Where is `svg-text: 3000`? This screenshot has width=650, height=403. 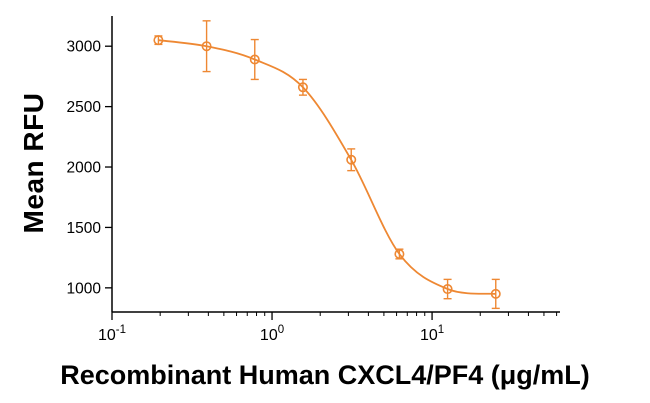 svg-text: 3000 is located at coordinates (84, 47).